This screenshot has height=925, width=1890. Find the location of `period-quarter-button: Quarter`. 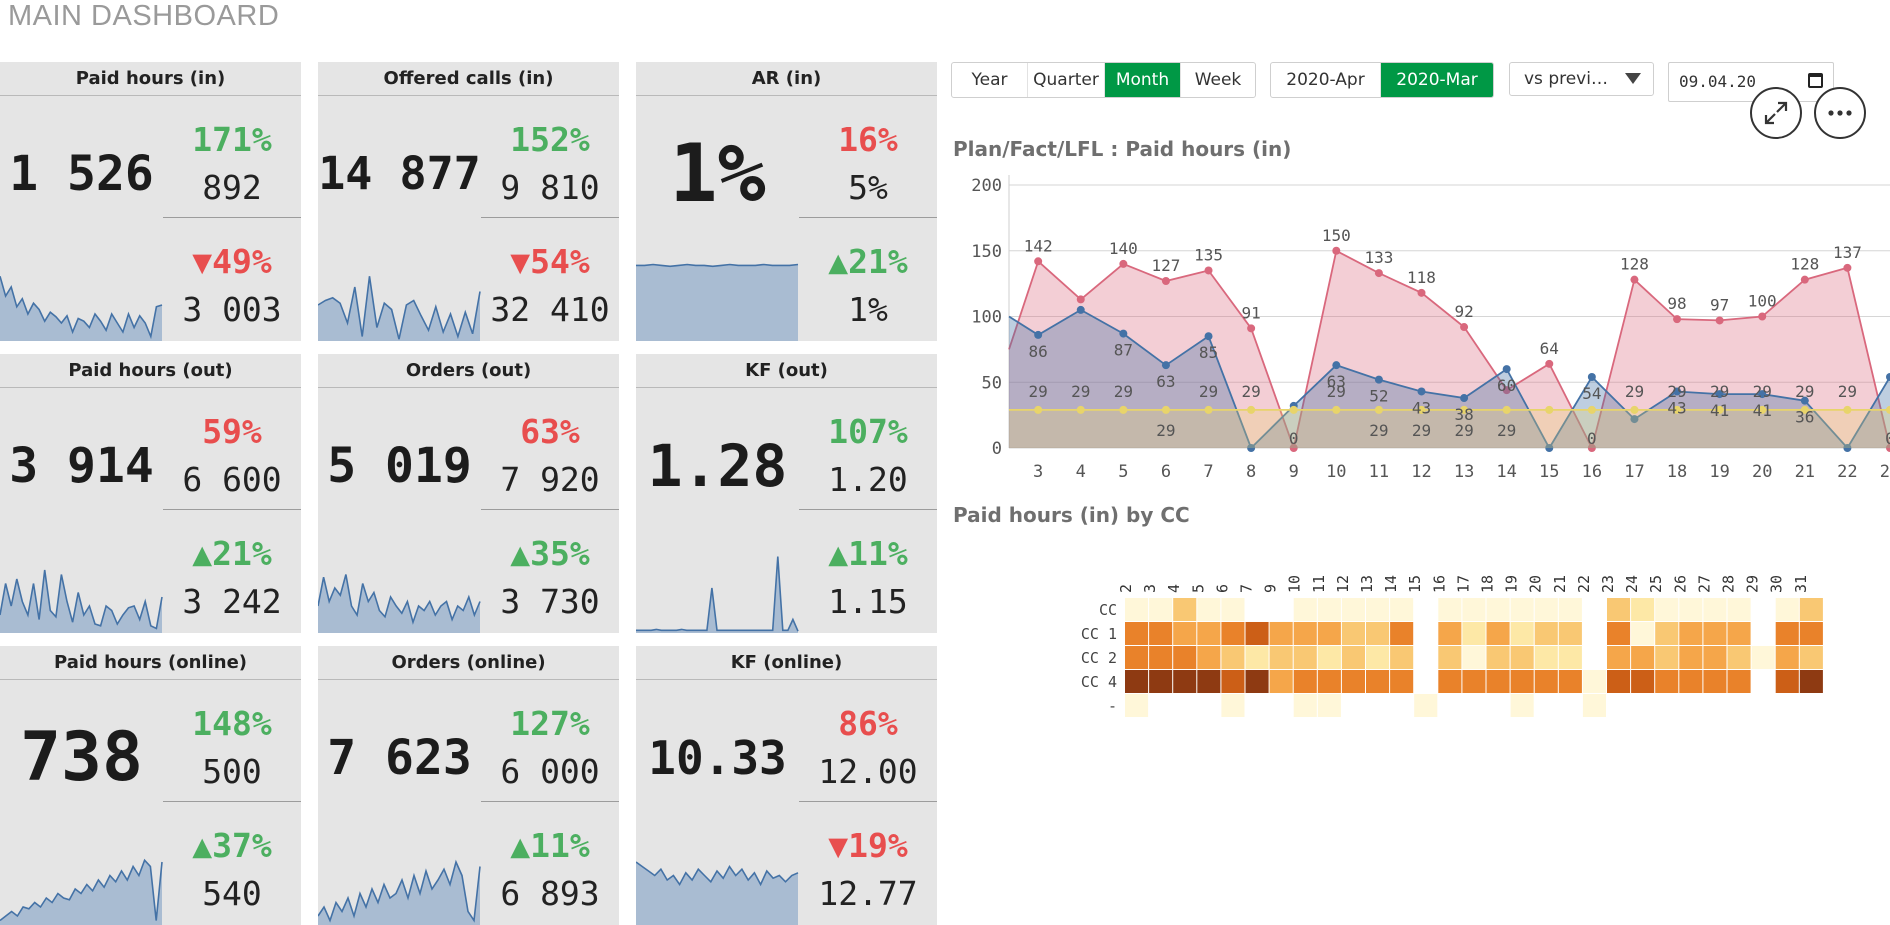

period-quarter-button: Quarter is located at coordinates (1066, 80).